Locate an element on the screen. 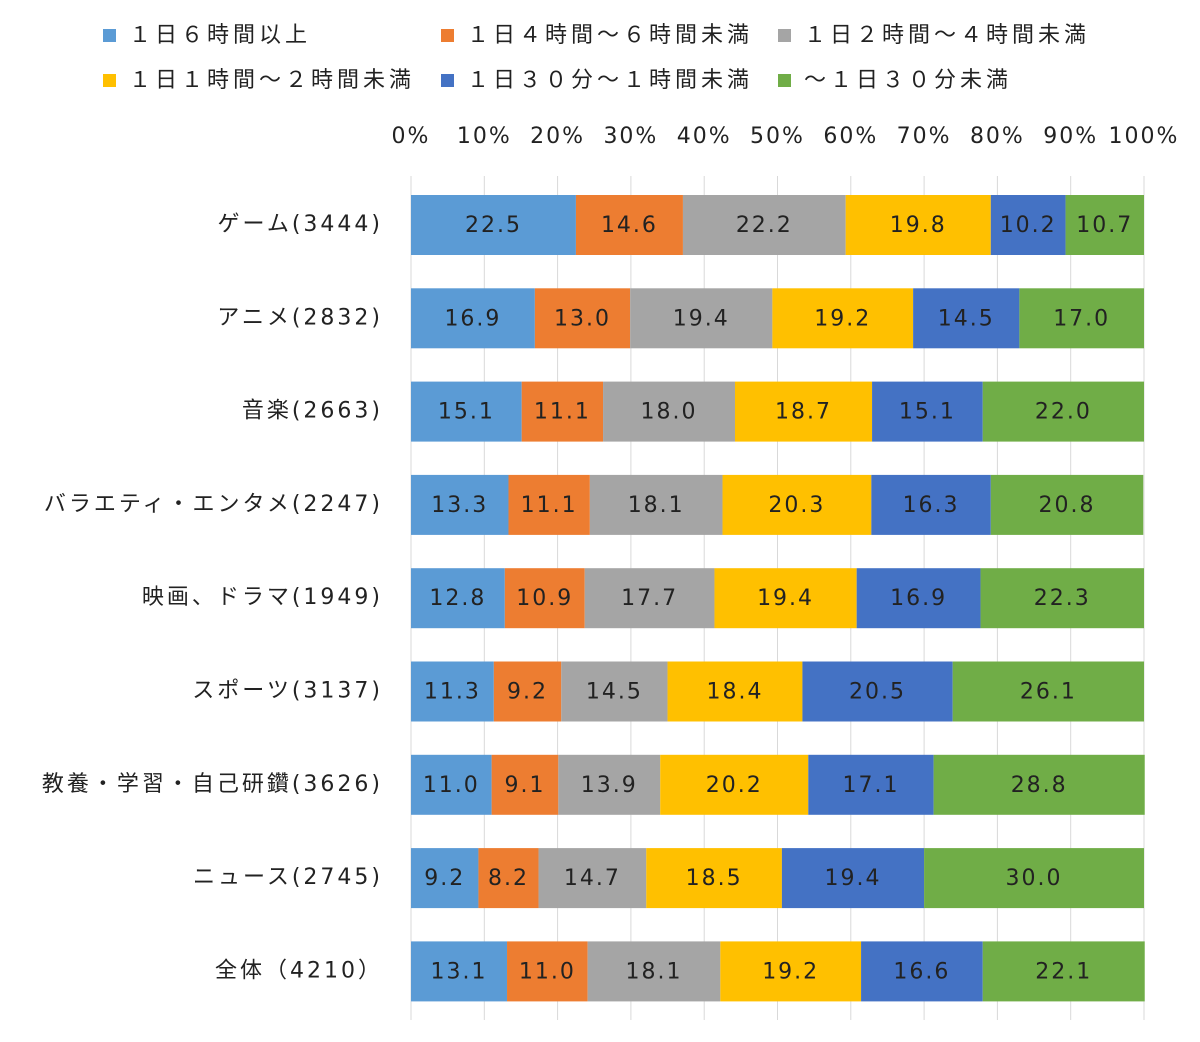 The height and width of the screenshot is (1042, 1200). x-tick-label: 50% is located at coordinates (777, 136).